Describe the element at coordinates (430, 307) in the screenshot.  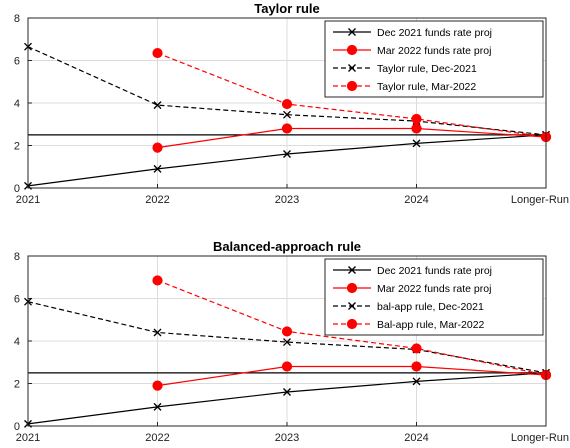
I see `legend-label: bal-app rule, Dec-2021` at that location.